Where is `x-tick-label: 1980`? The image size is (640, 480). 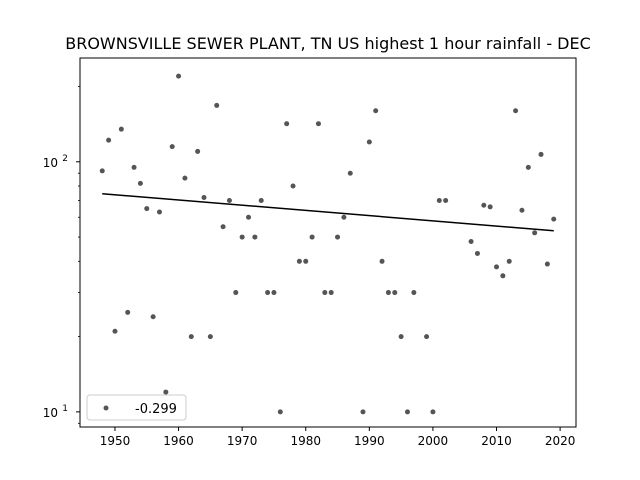 x-tick-label: 1980 is located at coordinates (305, 441).